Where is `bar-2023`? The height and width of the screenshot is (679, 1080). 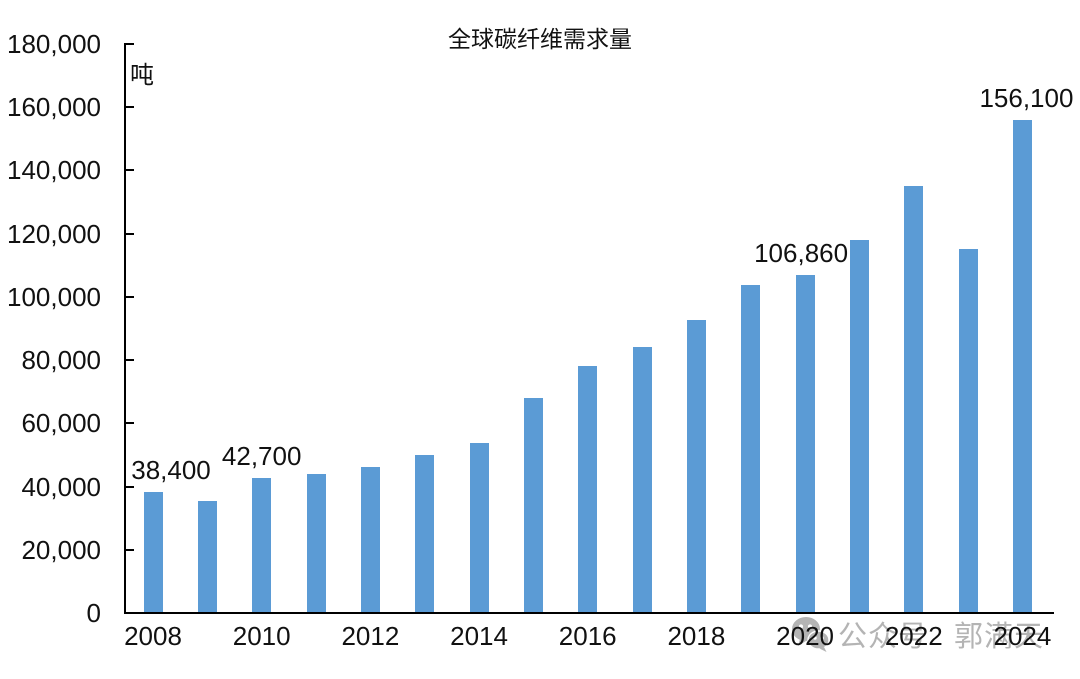 bar-2023 is located at coordinates (968, 431).